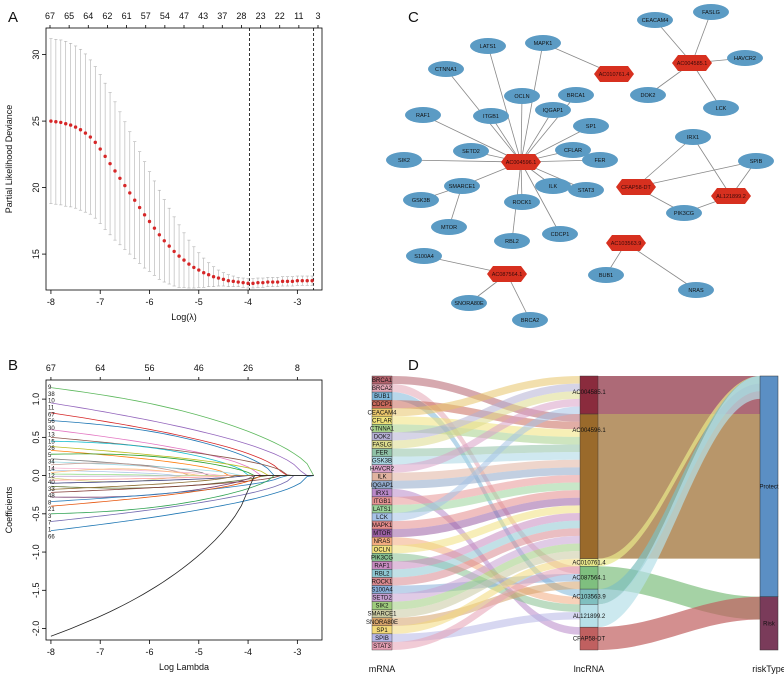  What do you see at coordinates (589, 579) in the screenshot?
I see `lncrna-stratum-label: AC087564.1` at bounding box center [589, 579].